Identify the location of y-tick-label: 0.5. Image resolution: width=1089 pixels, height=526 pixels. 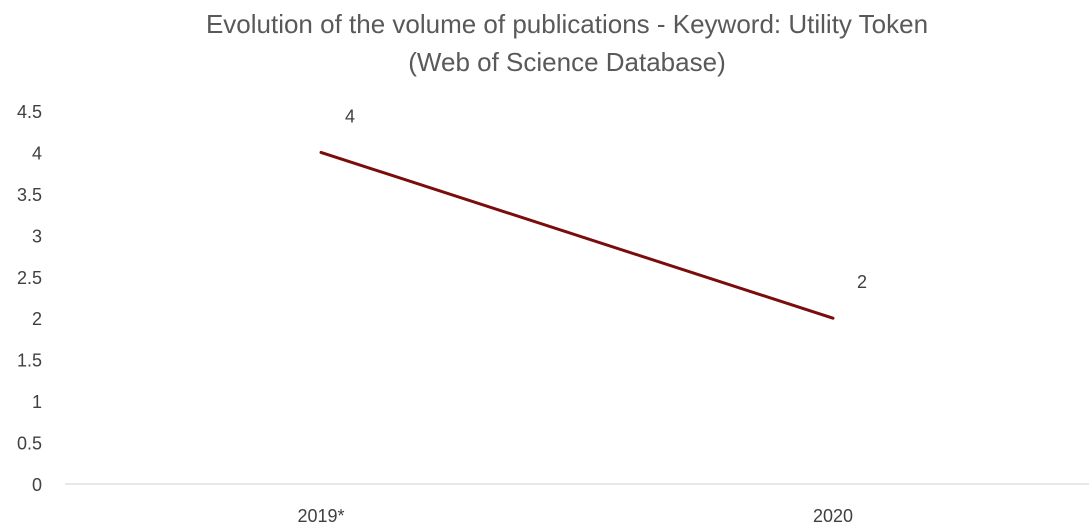
(29, 444).